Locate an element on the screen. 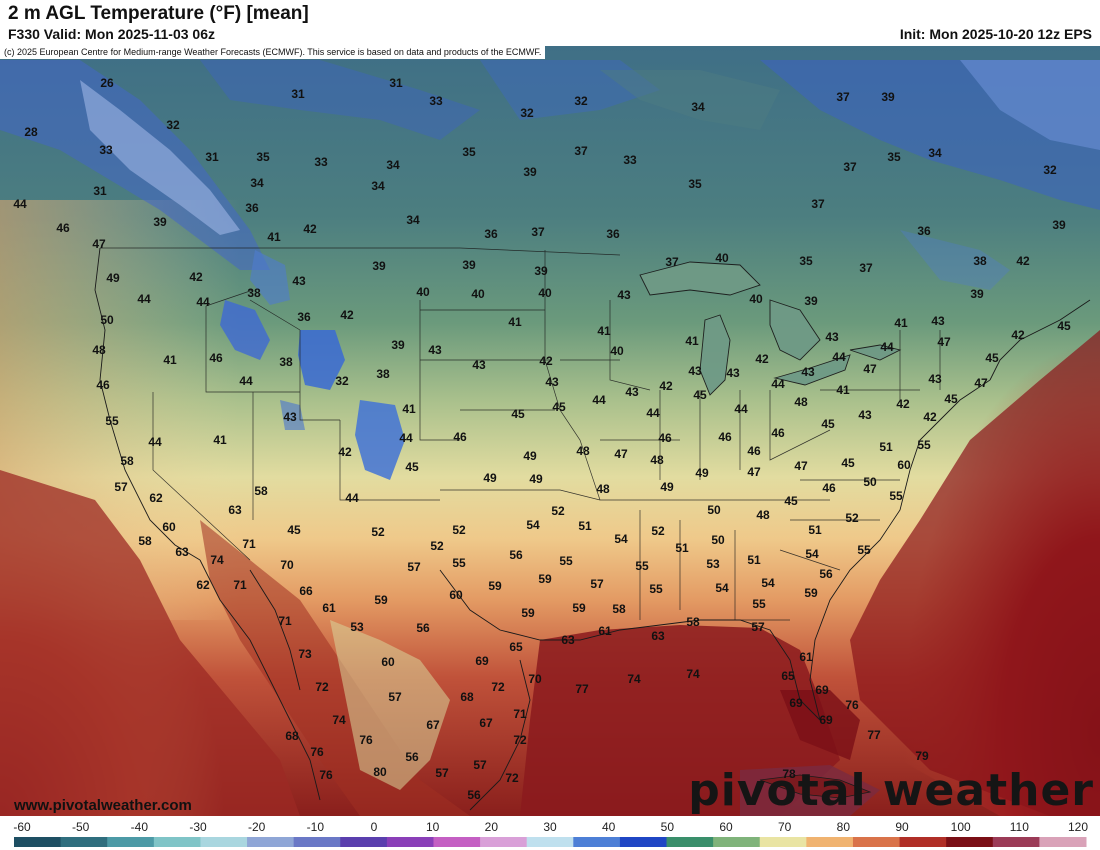  page-title: 2 m AGL Temperature (°F) [mean] is located at coordinates (158, 13).